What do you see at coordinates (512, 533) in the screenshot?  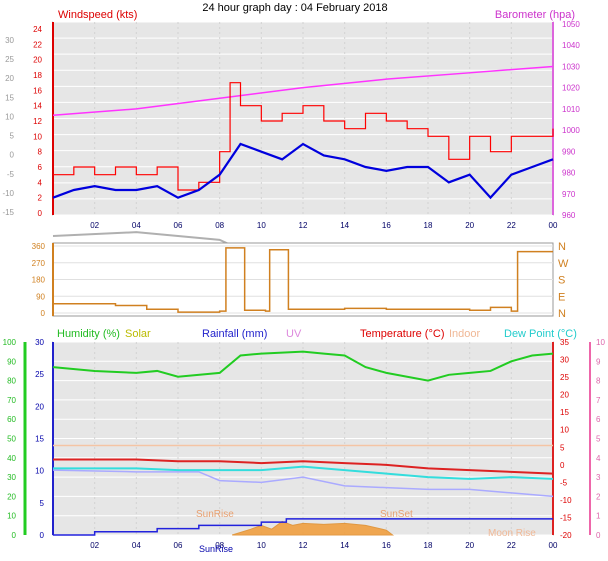 I see `moonrise-annotation: Moon Rise` at bounding box center [512, 533].